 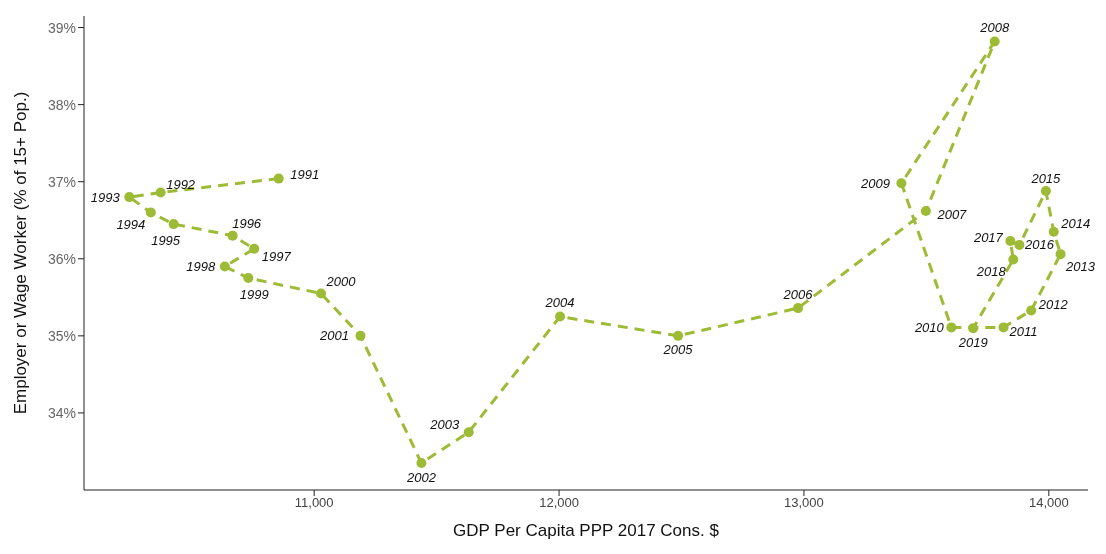 What do you see at coordinates (1075, 224) in the screenshot?
I see `annotation: 2014` at bounding box center [1075, 224].